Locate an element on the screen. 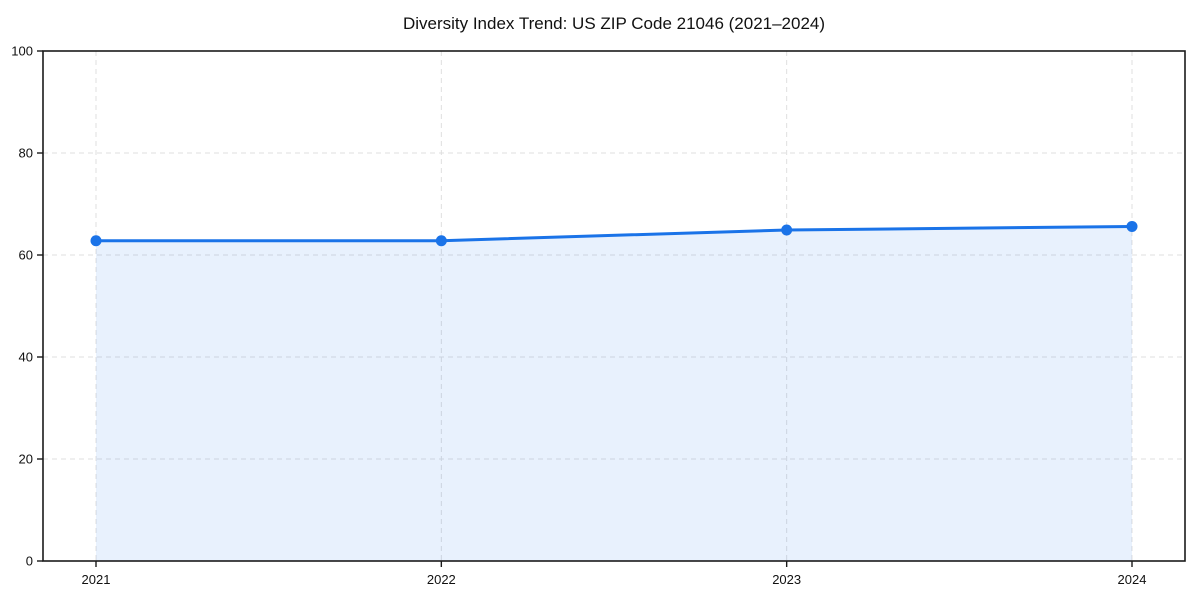 This screenshot has width=1200, height=600. y-tick-label: 0 is located at coordinates (29, 561).